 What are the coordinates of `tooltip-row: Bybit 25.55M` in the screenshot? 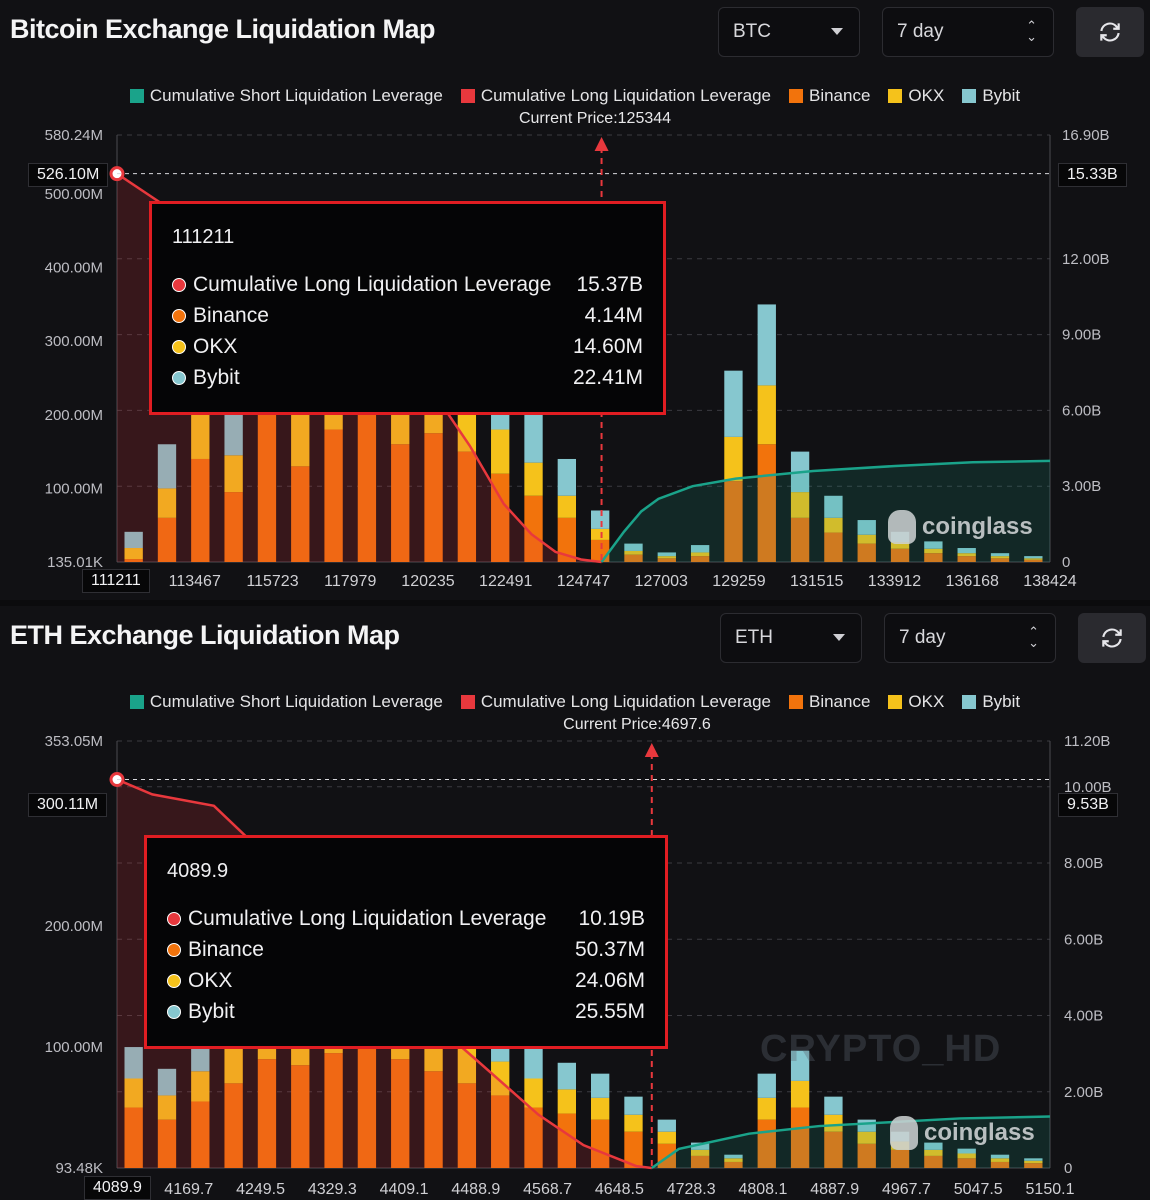 It's located at (406, 1011).